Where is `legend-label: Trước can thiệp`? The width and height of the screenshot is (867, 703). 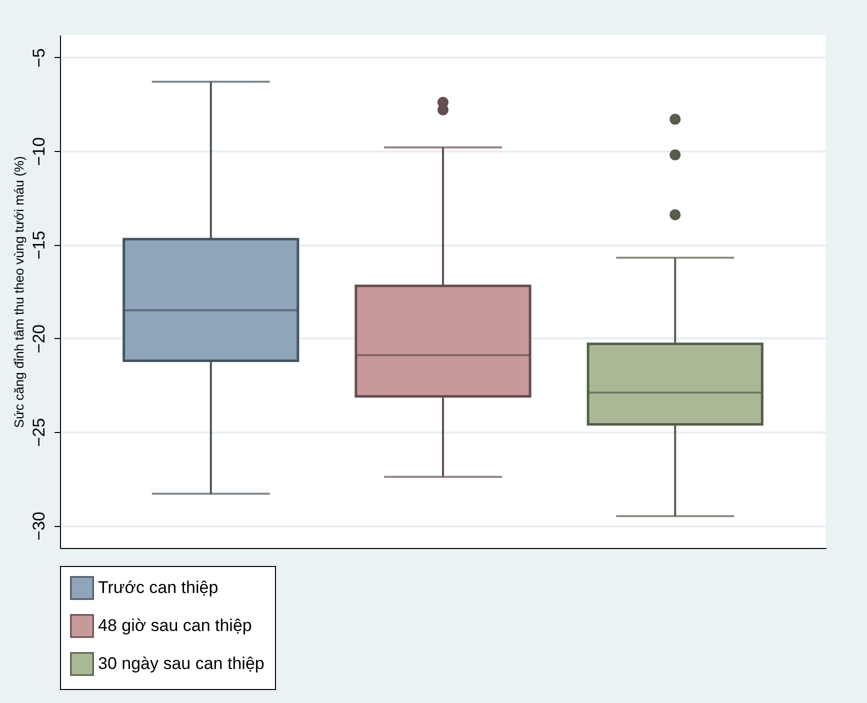
legend-label: Trước can thiệp is located at coordinates (158, 587).